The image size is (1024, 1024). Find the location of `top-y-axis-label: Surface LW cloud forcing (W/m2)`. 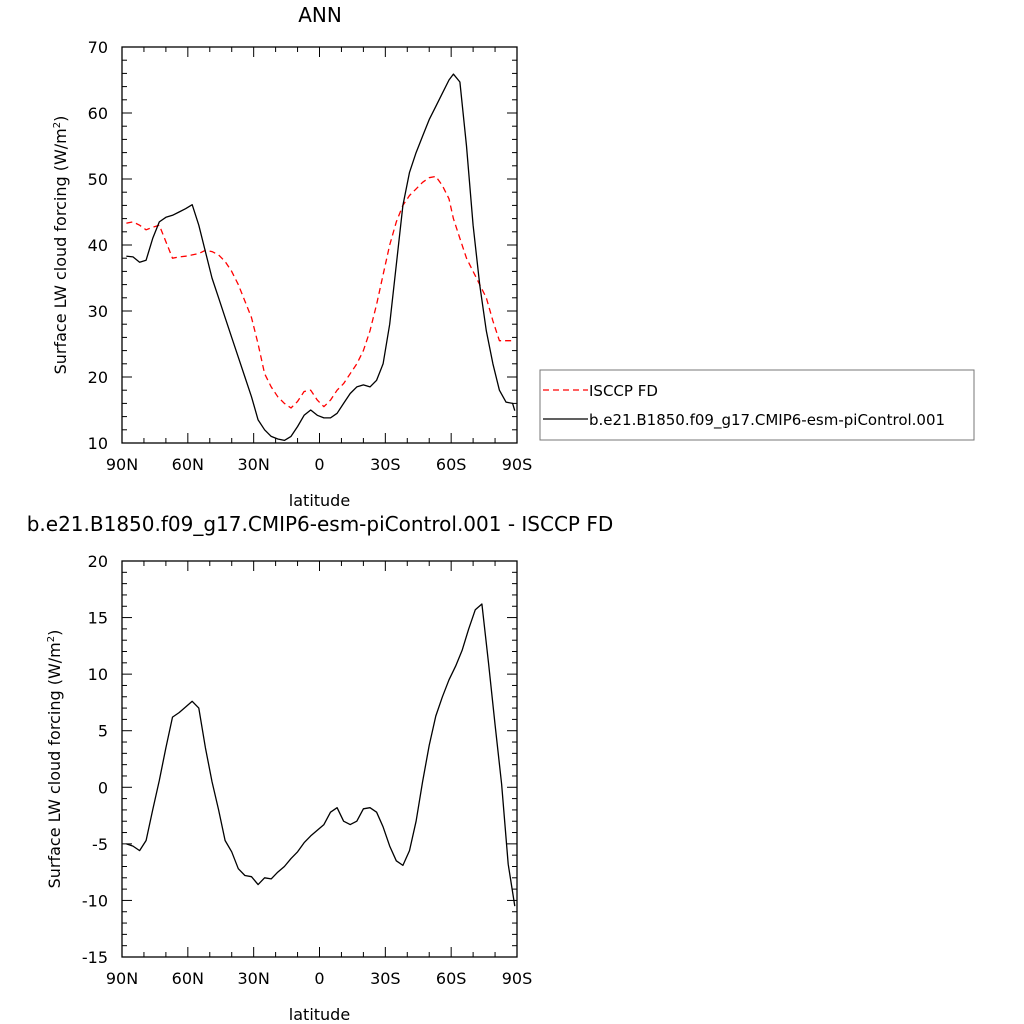

top-y-axis-label: Surface LW cloud forcing (W/m2) is located at coordinates (60, 245).